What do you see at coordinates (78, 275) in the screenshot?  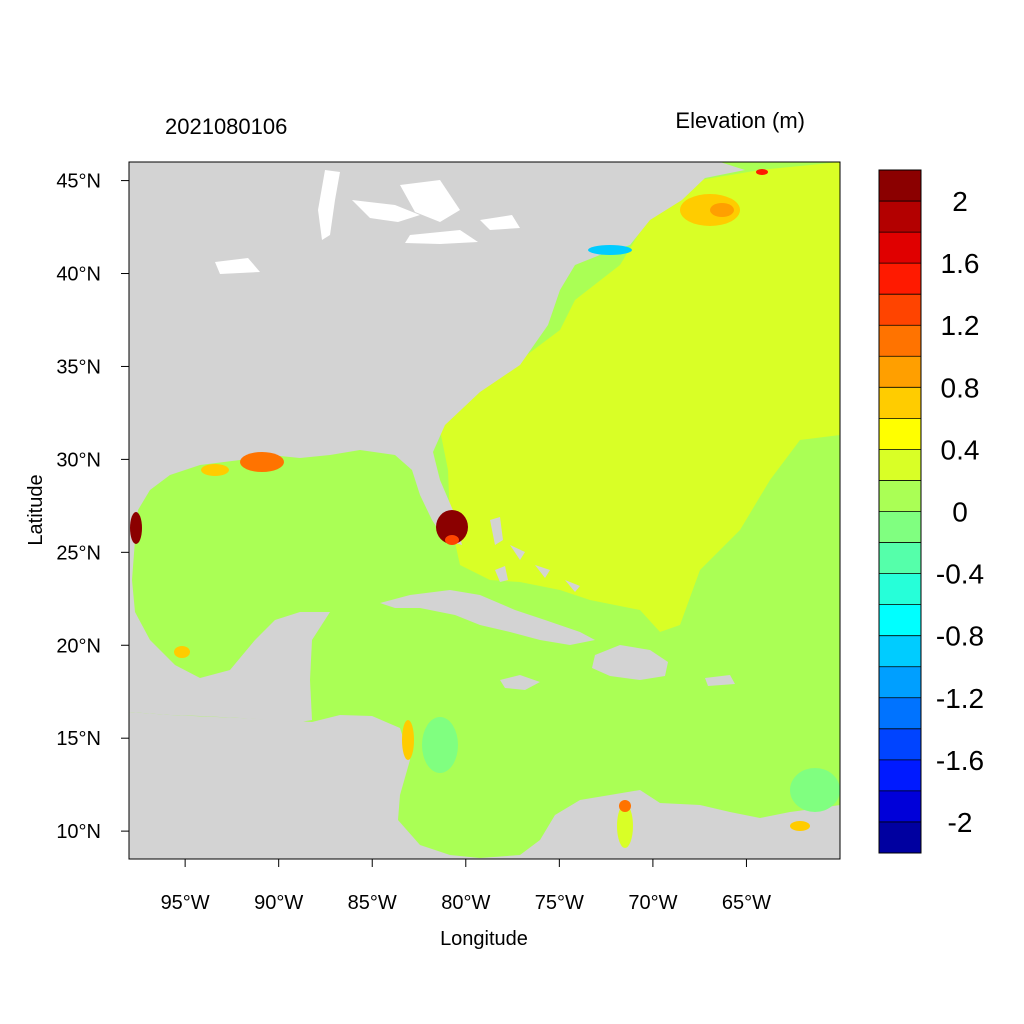 I see `y-tick-label: 40°N` at bounding box center [78, 275].